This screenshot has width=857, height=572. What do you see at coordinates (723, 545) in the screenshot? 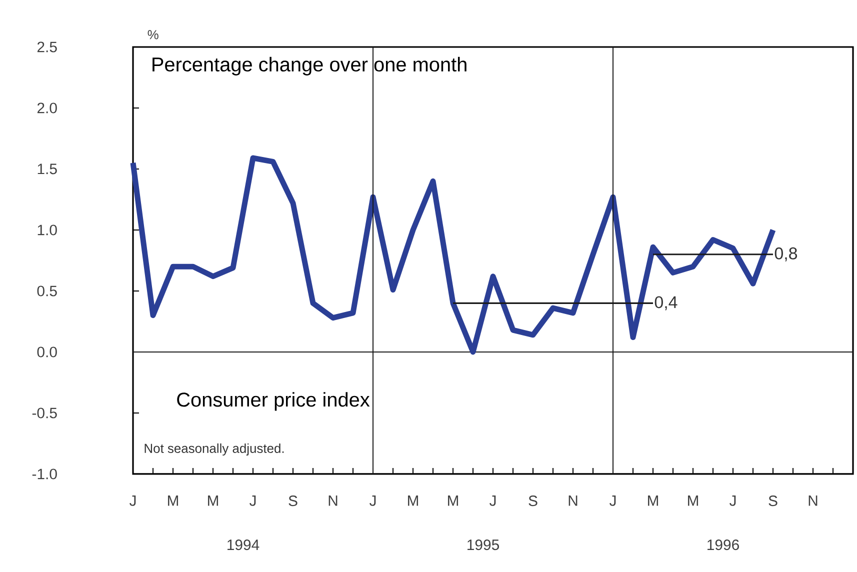
I see `text: 1996` at bounding box center [723, 545].